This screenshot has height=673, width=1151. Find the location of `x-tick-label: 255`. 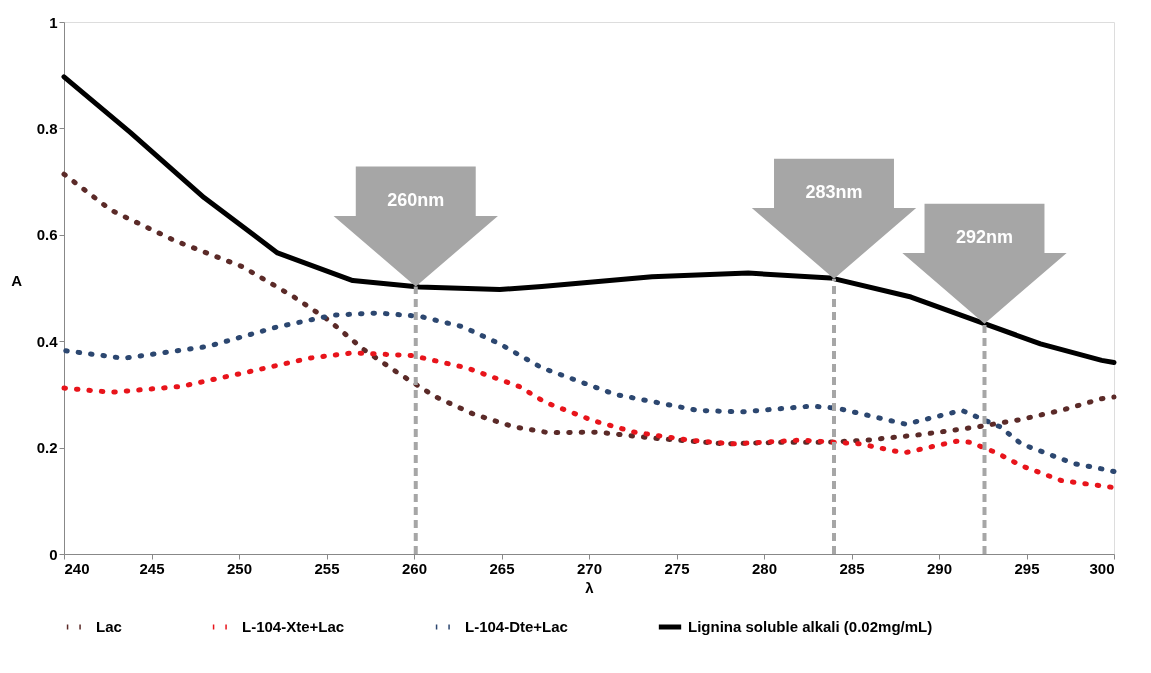

x-tick-label: 255 is located at coordinates (327, 568).